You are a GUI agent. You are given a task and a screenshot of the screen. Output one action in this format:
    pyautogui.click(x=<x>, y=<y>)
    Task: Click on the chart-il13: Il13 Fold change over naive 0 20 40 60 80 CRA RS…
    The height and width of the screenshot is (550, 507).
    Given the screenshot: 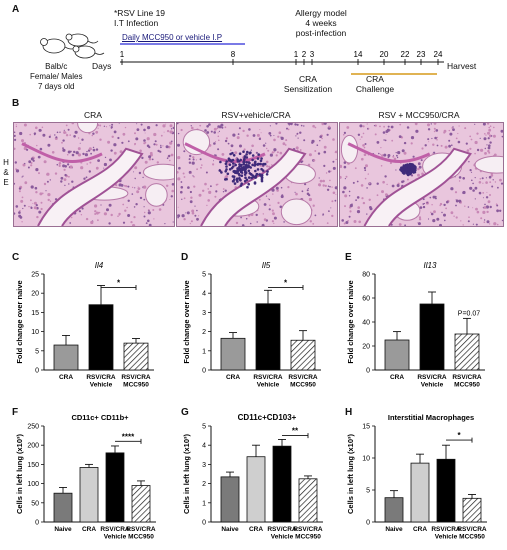 What is the action you would take?
    pyautogui.click(x=415, y=325)
    